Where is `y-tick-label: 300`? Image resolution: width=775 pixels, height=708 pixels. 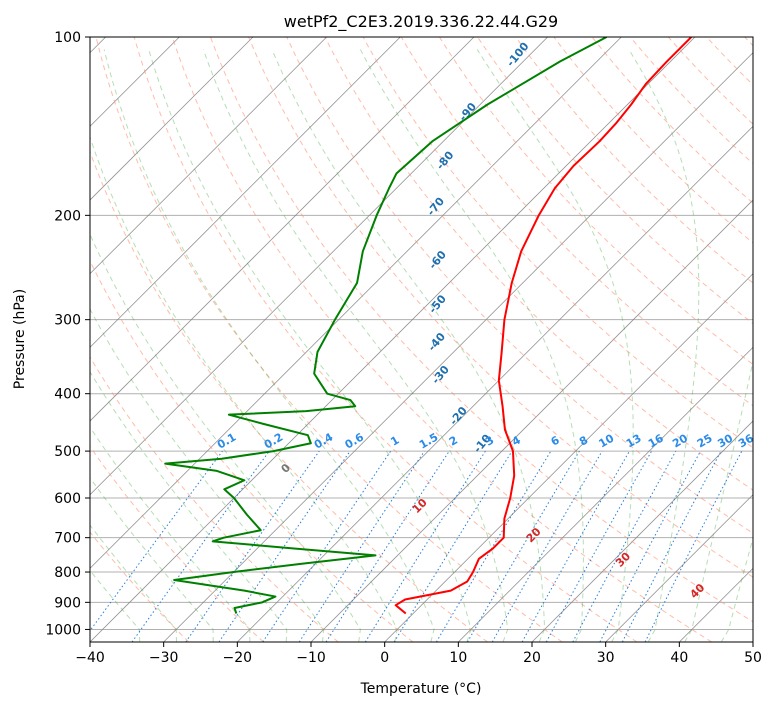
y-tick-label: 300 is located at coordinates (67, 321).